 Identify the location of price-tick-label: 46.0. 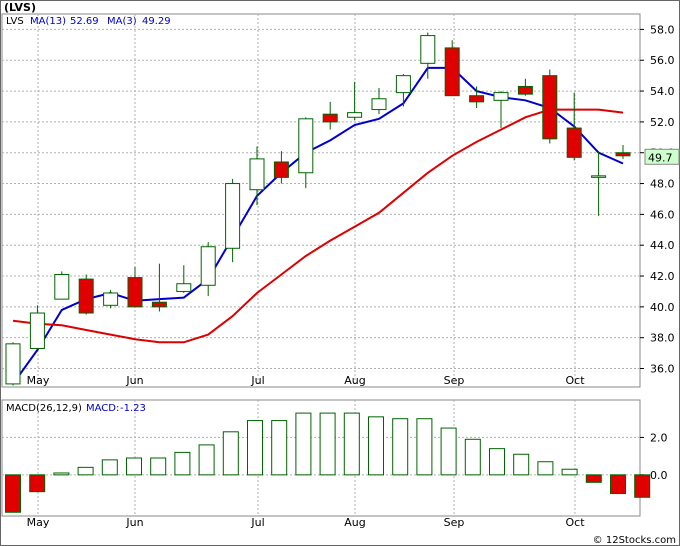
(662, 214).